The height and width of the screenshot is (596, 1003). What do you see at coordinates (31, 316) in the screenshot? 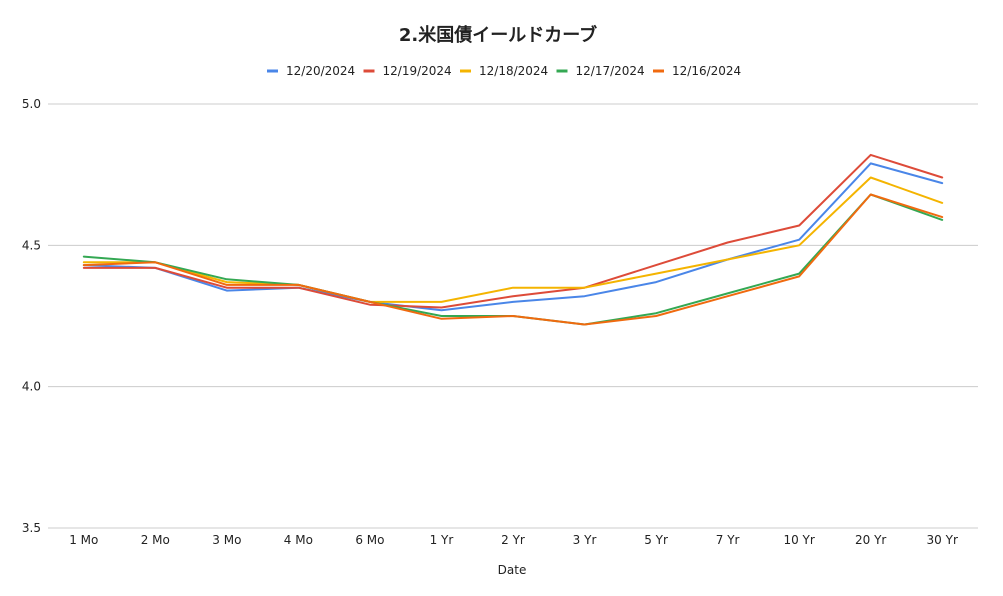
I see `y-axis-ticks: 3.5 4.0 4.5 5.0` at bounding box center [31, 316].